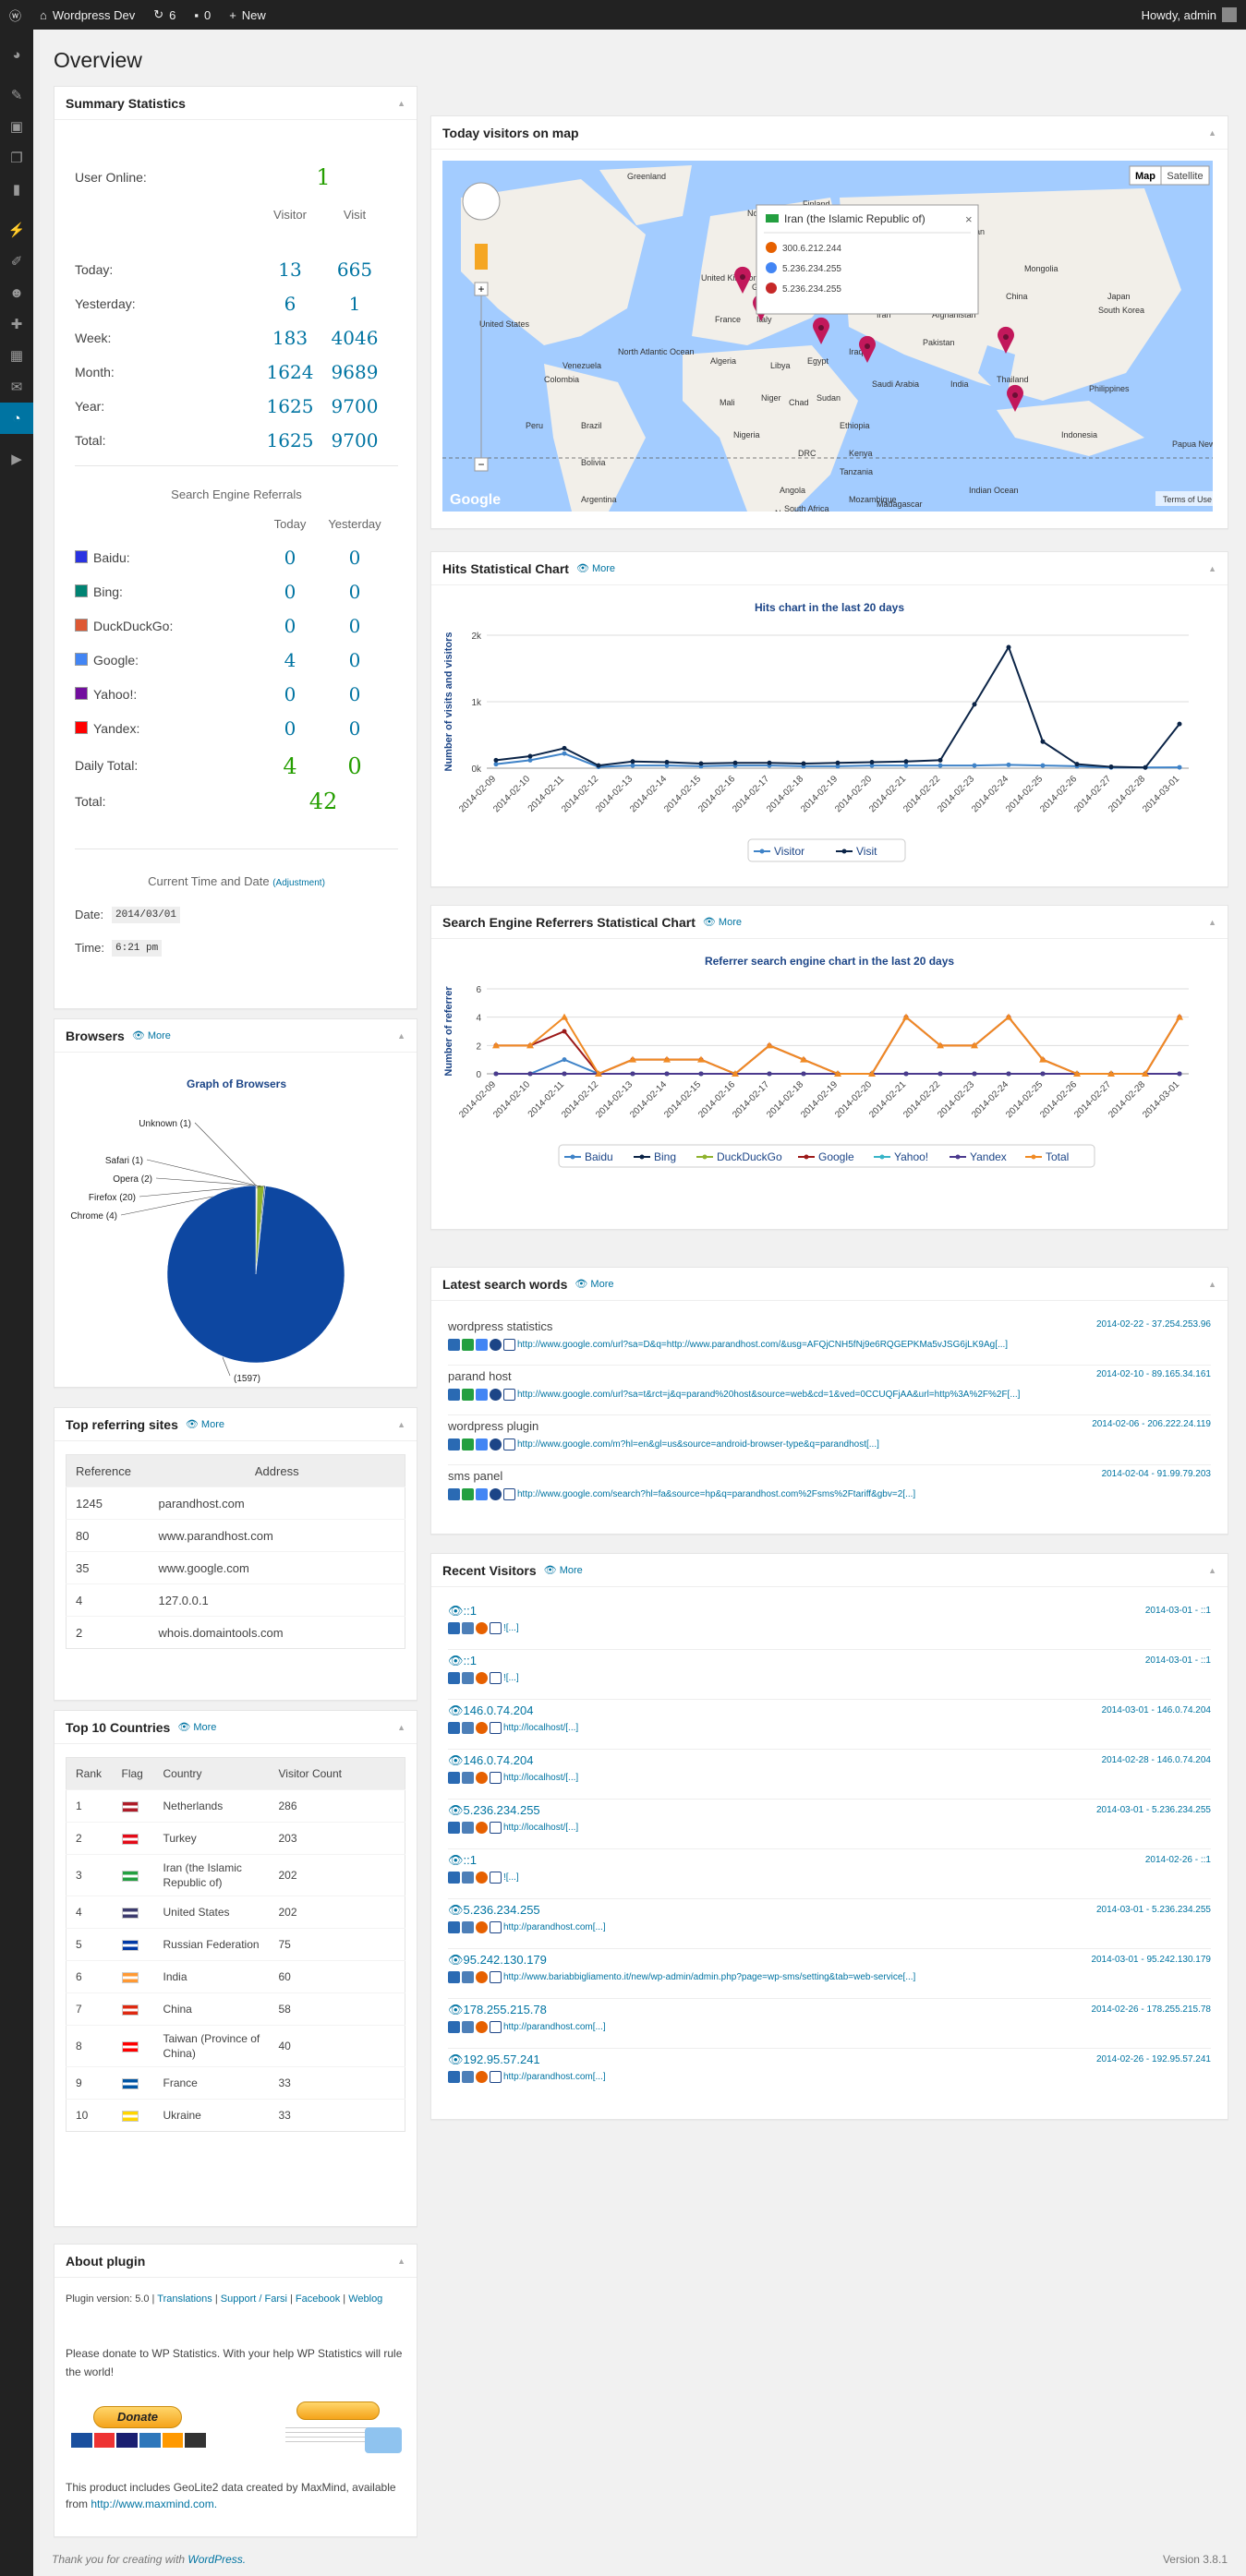 This screenshot has width=1246, height=2576. What do you see at coordinates (16, 387) in the screenshot?
I see `sms-icon: ✉` at bounding box center [16, 387].